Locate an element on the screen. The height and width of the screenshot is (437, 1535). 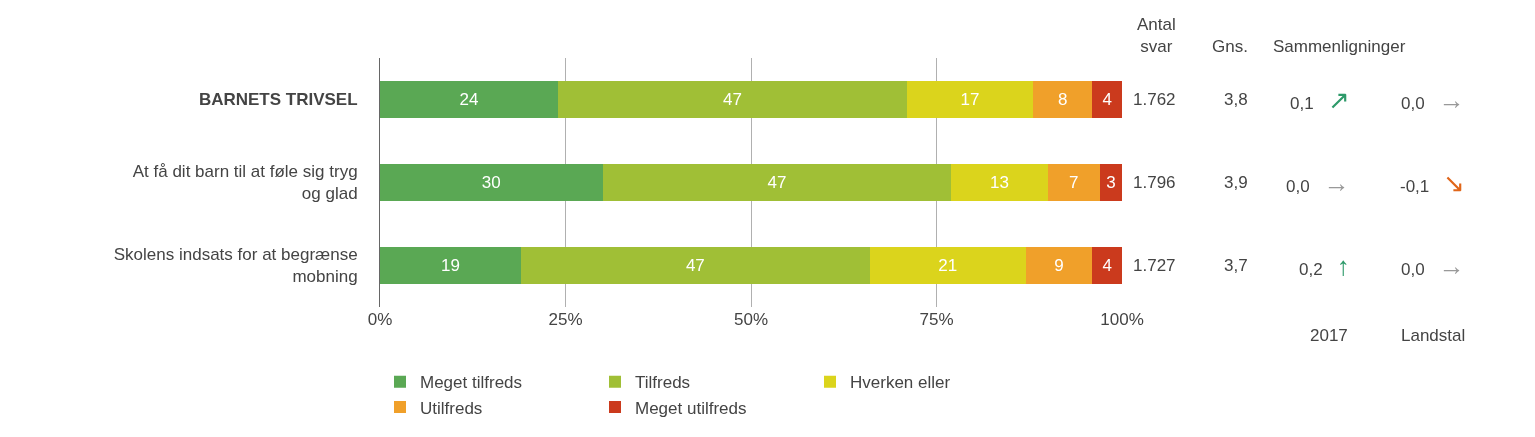
data-label: 19 is located at coordinates (450, 266).